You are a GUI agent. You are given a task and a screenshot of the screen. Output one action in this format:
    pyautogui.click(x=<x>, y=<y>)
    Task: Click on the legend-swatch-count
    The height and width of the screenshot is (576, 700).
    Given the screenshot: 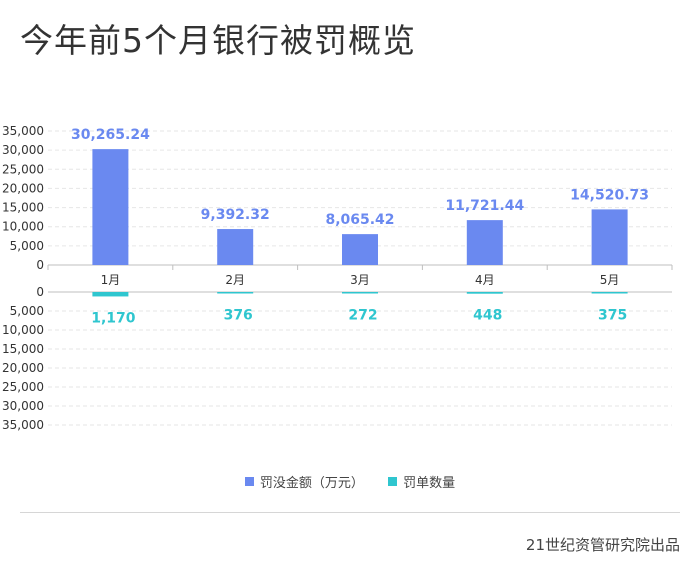 What is the action you would take?
    pyautogui.click(x=393, y=481)
    